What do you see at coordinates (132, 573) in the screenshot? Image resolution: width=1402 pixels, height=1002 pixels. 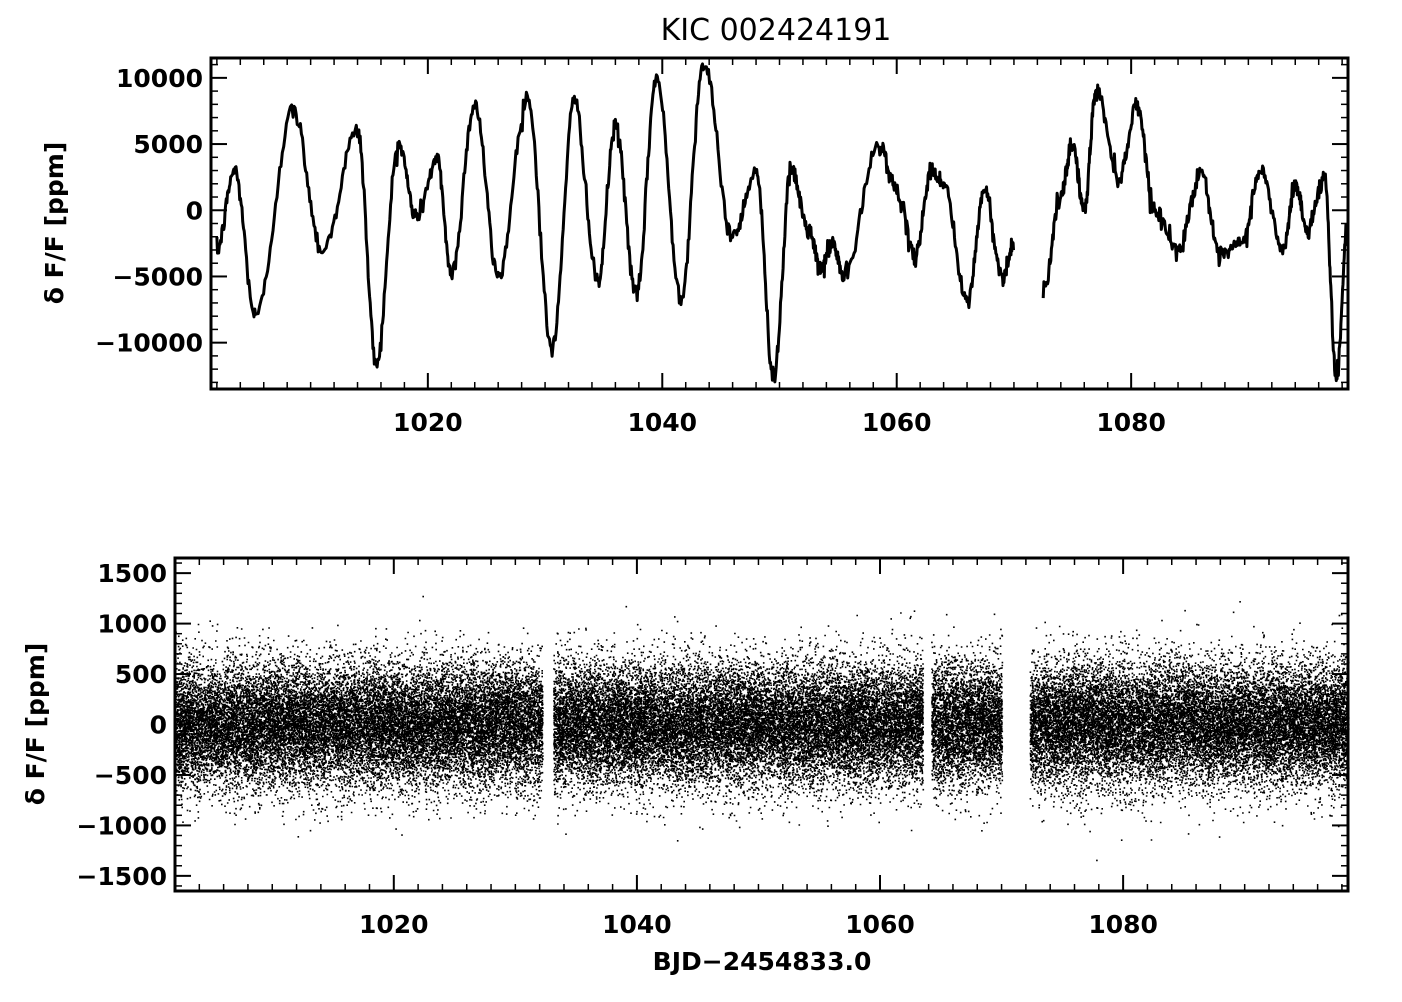 I see `bottom-y-tick-label: 1500` at bounding box center [132, 573].